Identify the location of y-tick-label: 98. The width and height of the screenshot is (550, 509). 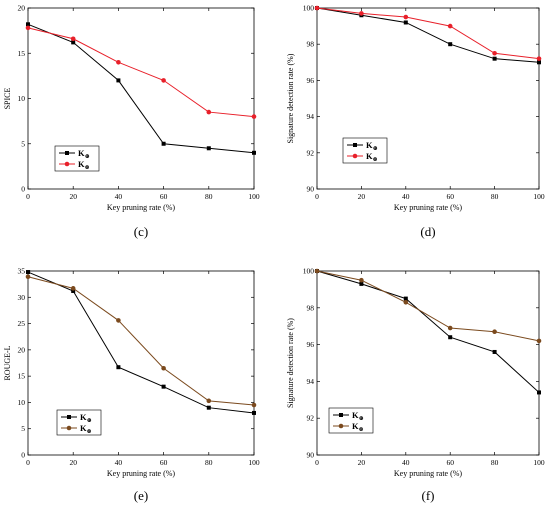
(311, 307).